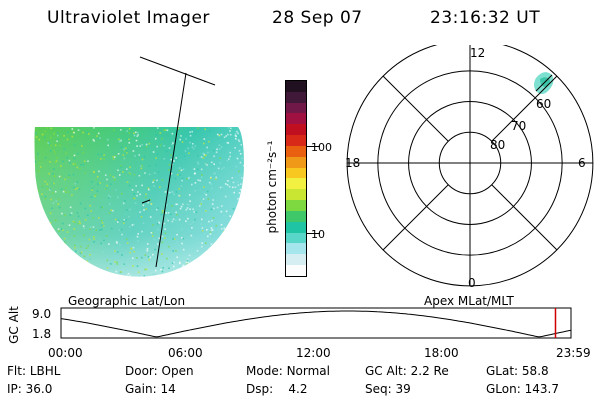 This screenshot has height=400, width=600. I want to click on spacecraft-nadir-line, so click(171, 170).